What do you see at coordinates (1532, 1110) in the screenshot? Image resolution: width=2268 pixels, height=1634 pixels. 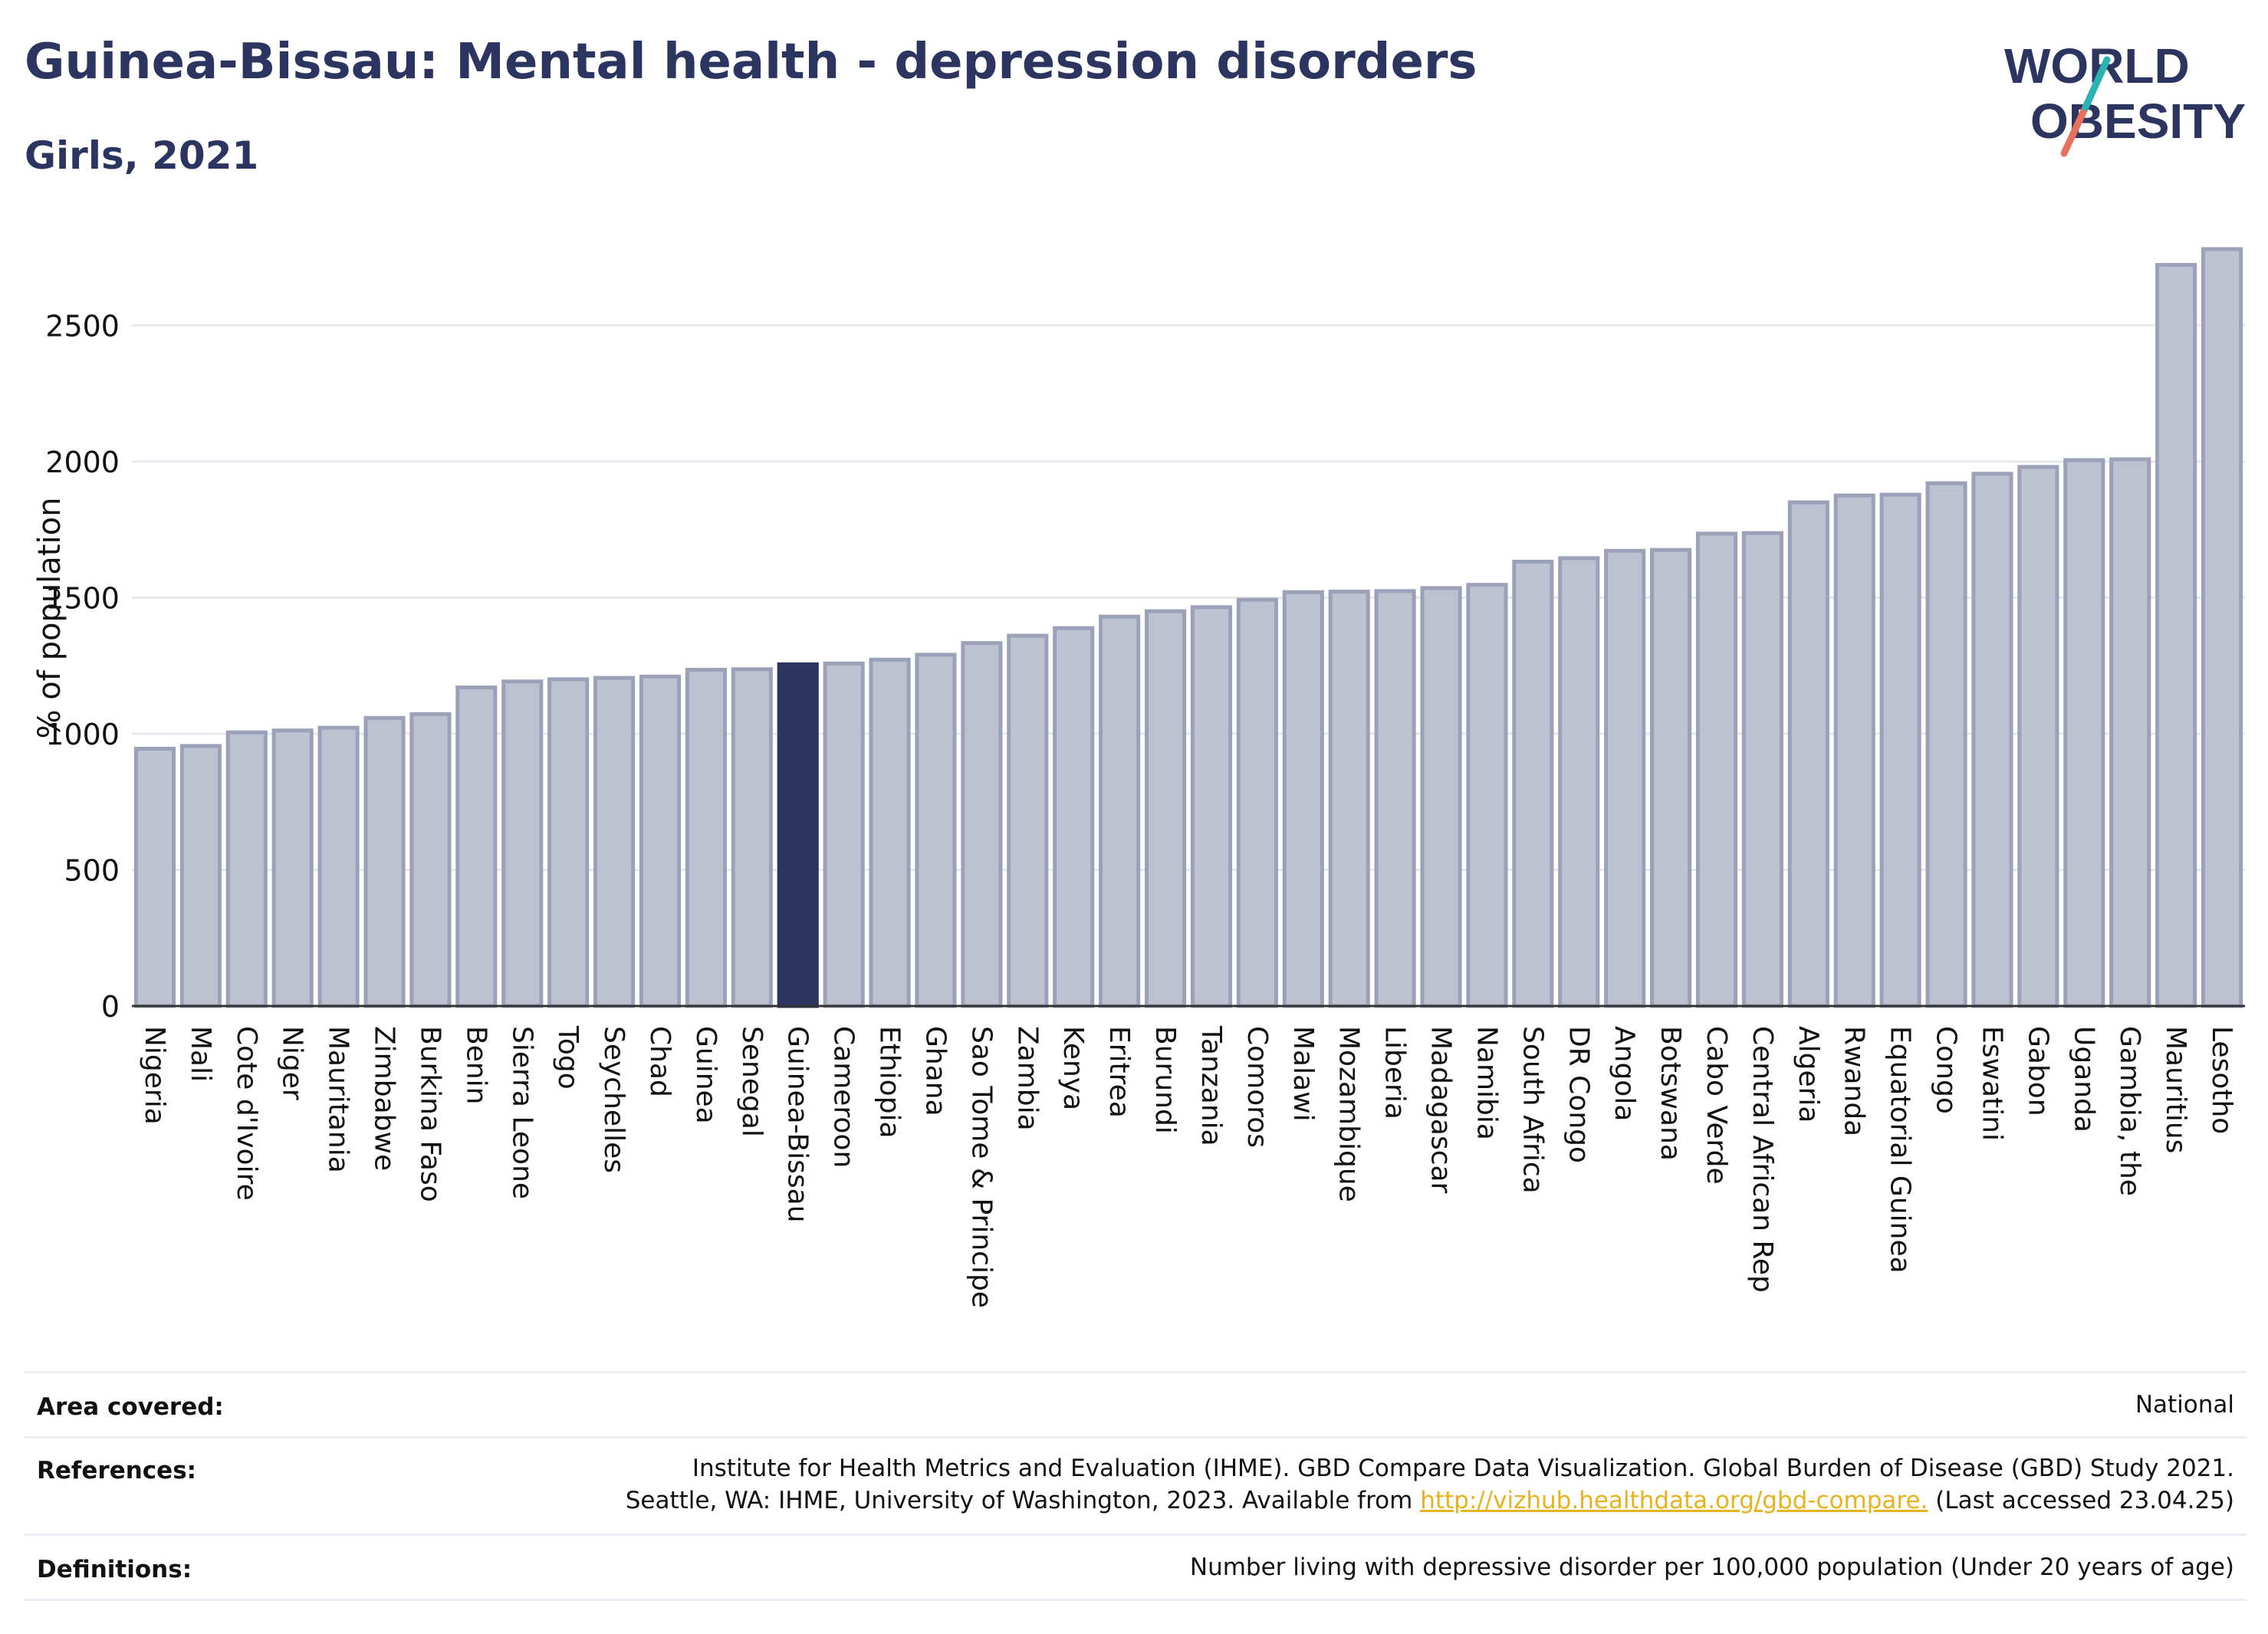 I see `x-tick-label: South Africa` at bounding box center [1532, 1110].